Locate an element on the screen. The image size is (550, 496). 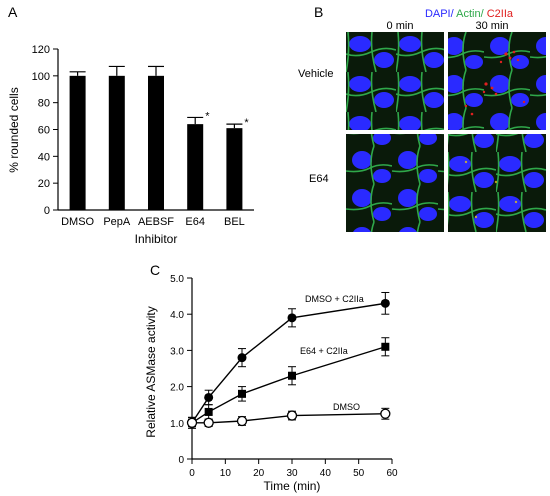
bar-chart-x-tick-label: DMSO is located at coordinates (77, 222).